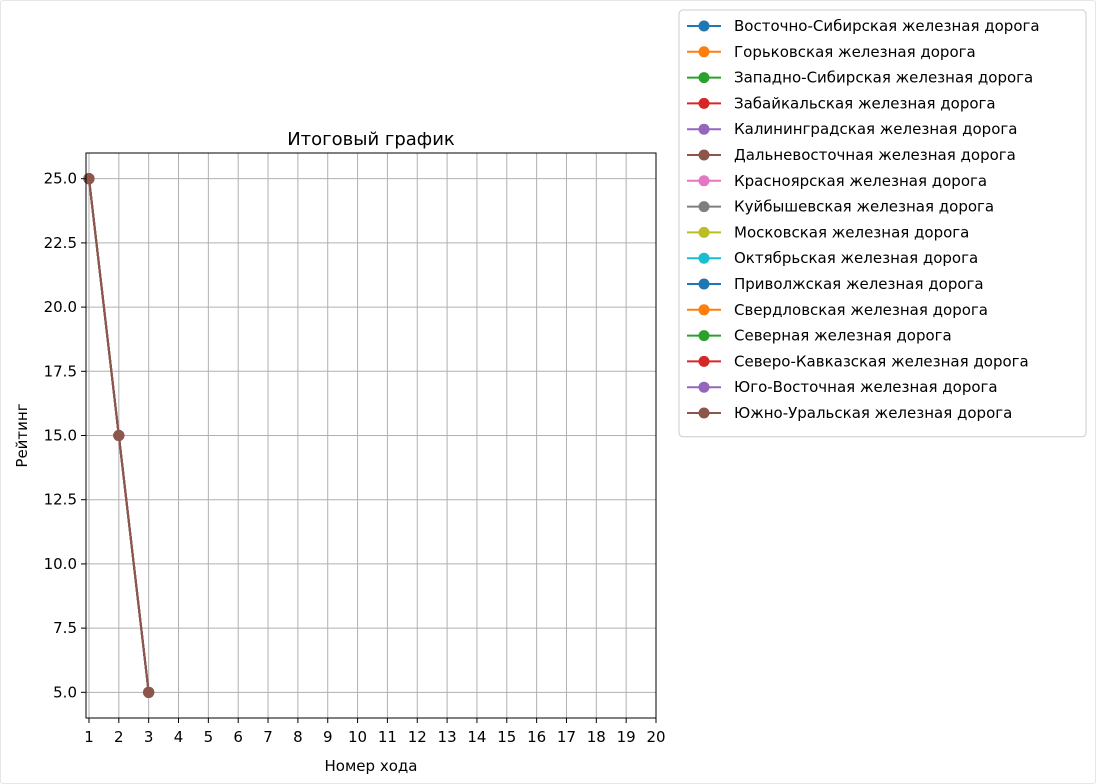 The height and width of the screenshot is (784, 1096). What do you see at coordinates (387, 737) in the screenshot?
I see `x-tick-label: 11` at bounding box center [387, 737].